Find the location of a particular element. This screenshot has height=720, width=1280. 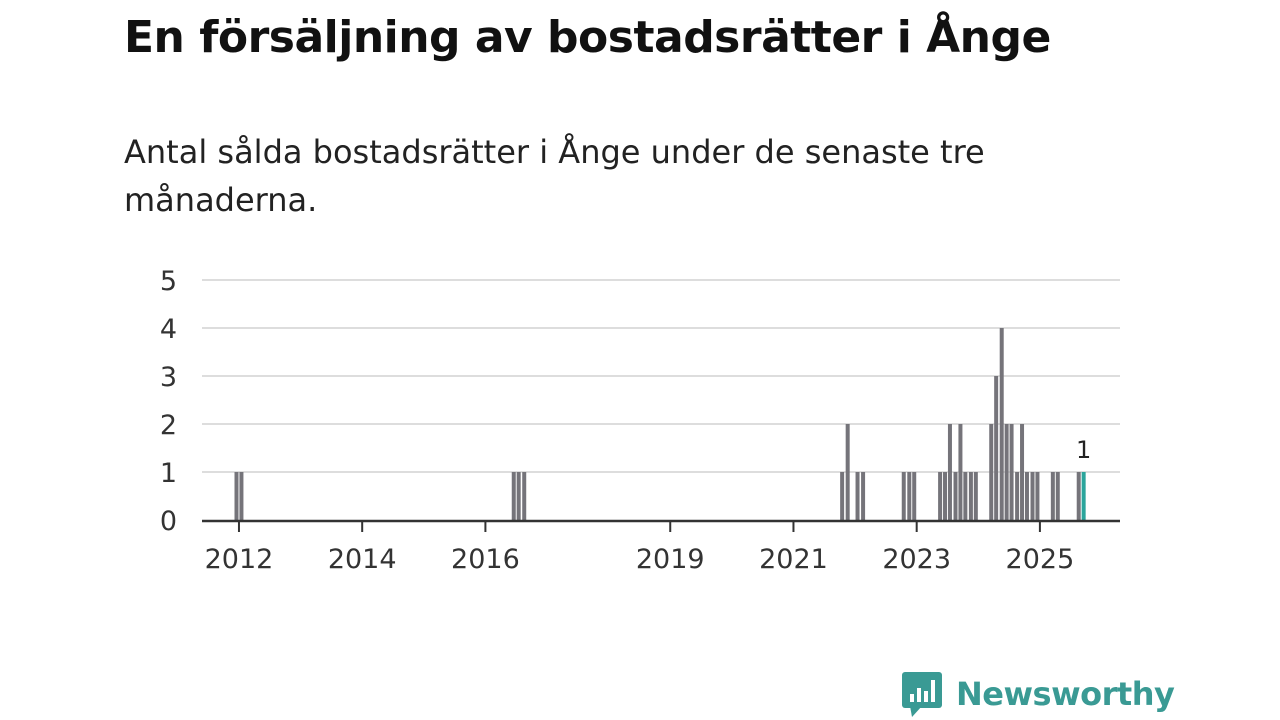

x-tick-label: 2014 is located at coordinates (362, 559).